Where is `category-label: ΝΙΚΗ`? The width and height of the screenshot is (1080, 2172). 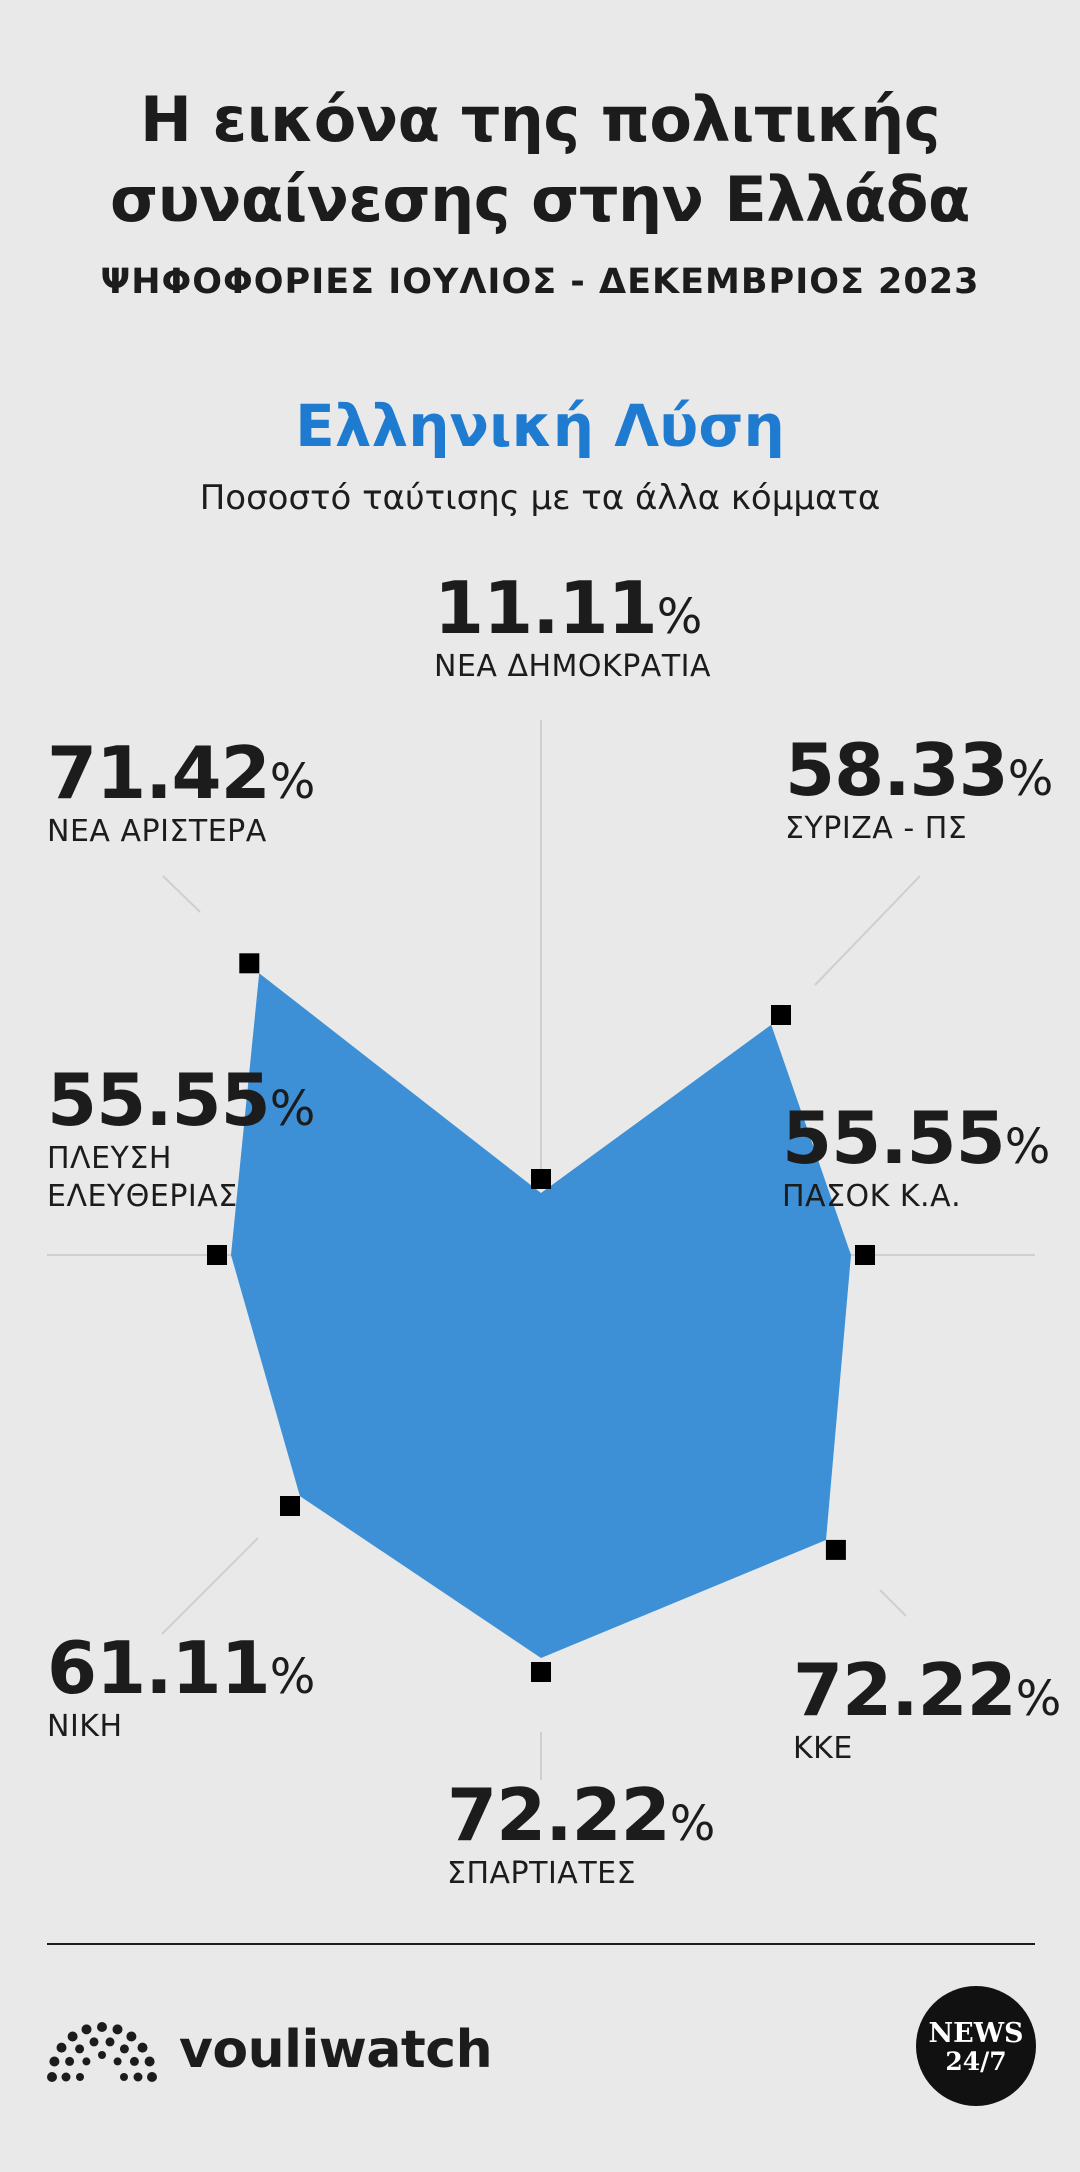
category-label: ΝΙΚΗ is located at coordinates (85, 1726).